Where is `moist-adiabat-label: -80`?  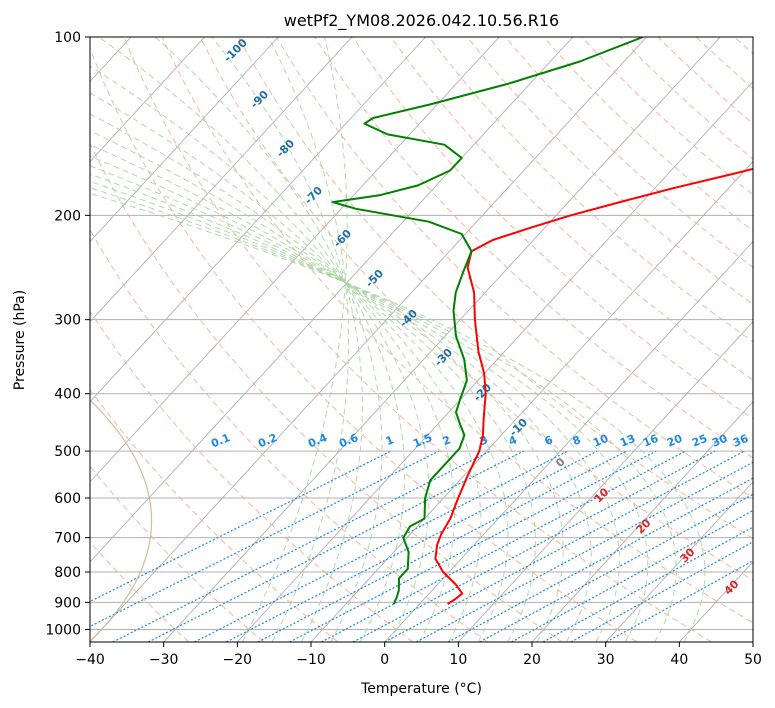 moist-adiabat-label: -80 is located at coordinates (285, 148).